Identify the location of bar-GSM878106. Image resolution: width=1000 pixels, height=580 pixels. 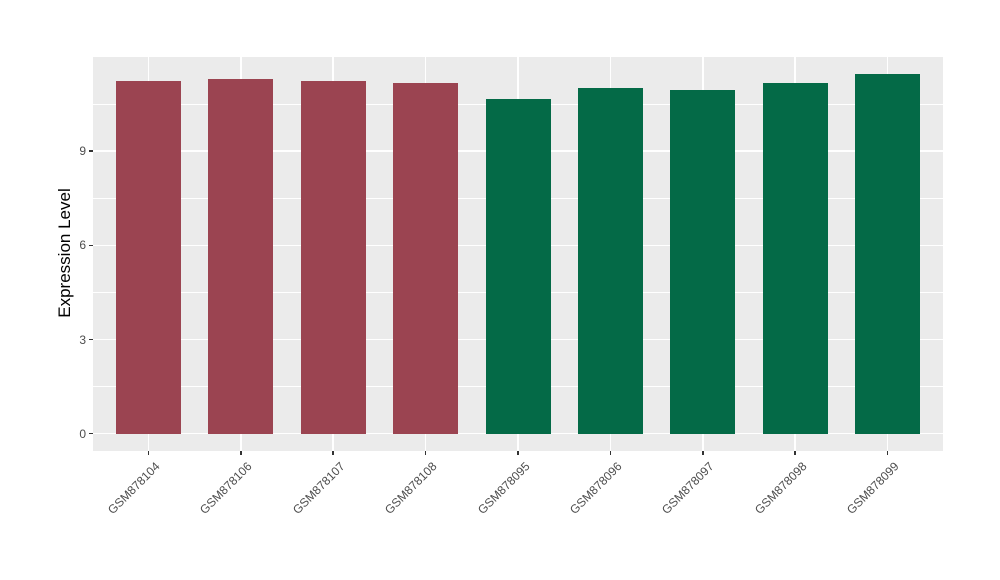
(241, 256).